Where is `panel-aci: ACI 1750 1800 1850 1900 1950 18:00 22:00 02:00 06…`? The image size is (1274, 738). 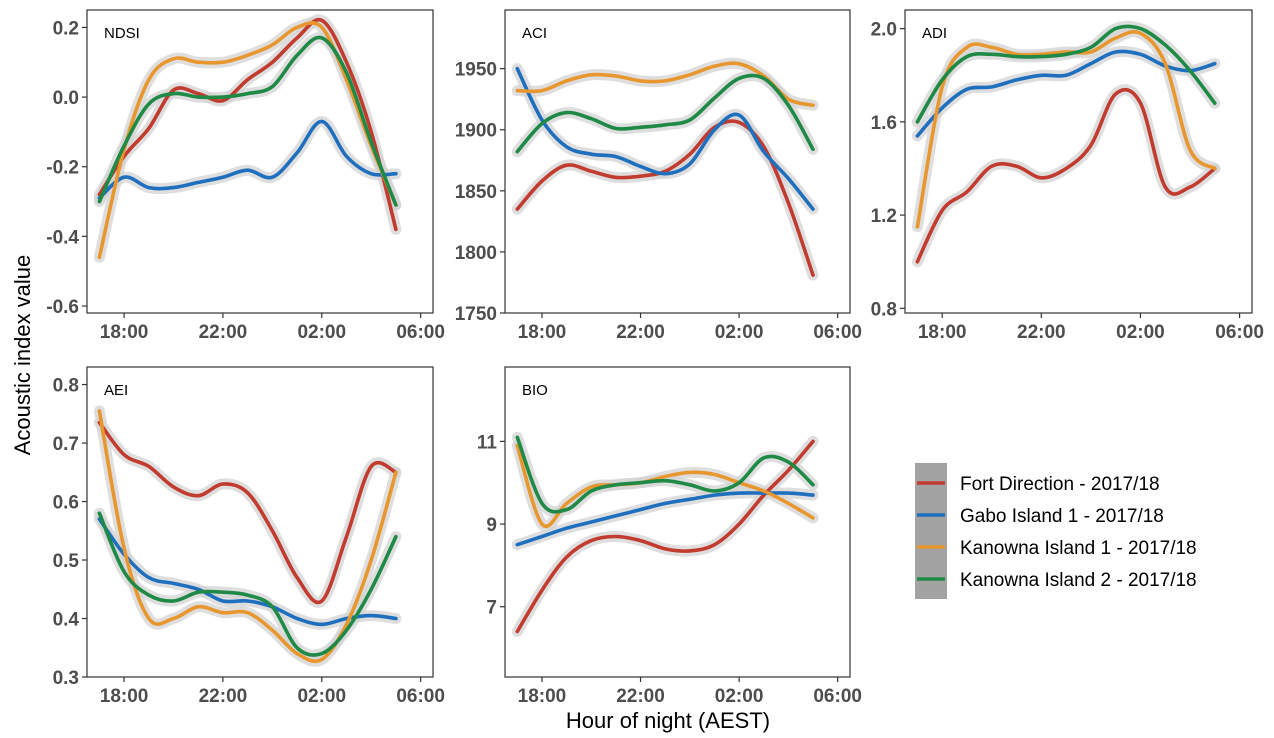 panel-aci: ACI 1750 1800 1850 1900 1950 18:00 22:00 02:00 06… is located at coordinates (658, 176).